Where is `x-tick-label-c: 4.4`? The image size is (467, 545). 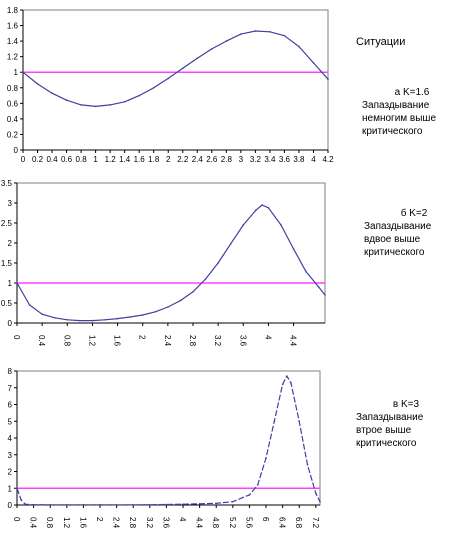
x-tick-label-c: 4.4 is located at coordinates (199, 523).